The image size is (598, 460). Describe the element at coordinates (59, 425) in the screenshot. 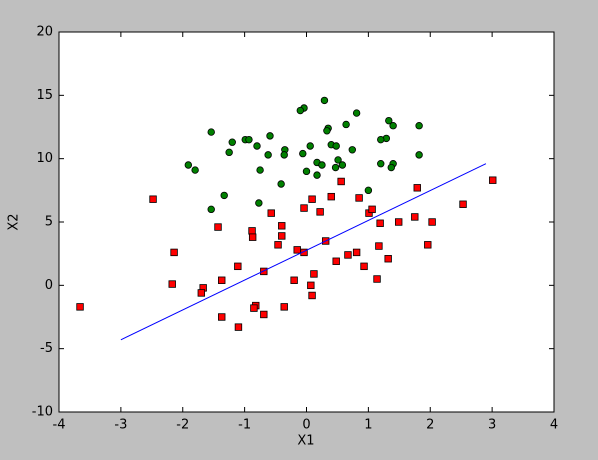

I see `x-tick-label: -4` at that location.